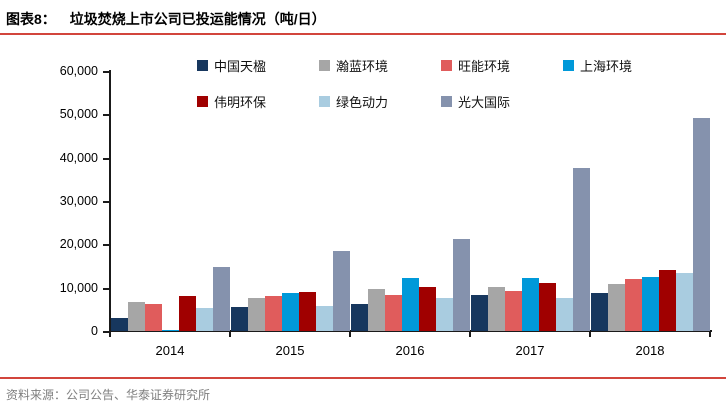 This screenshot has height=406, width=726. I want to click on bar-瀚蓝环境-2016, so click(376, 310).